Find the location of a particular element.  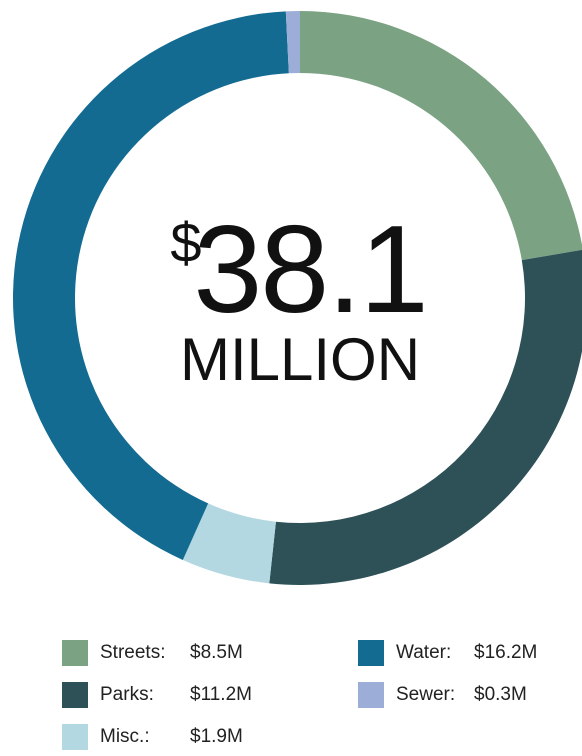

legend-value: $1.9M is located at coordinates (216, 736).